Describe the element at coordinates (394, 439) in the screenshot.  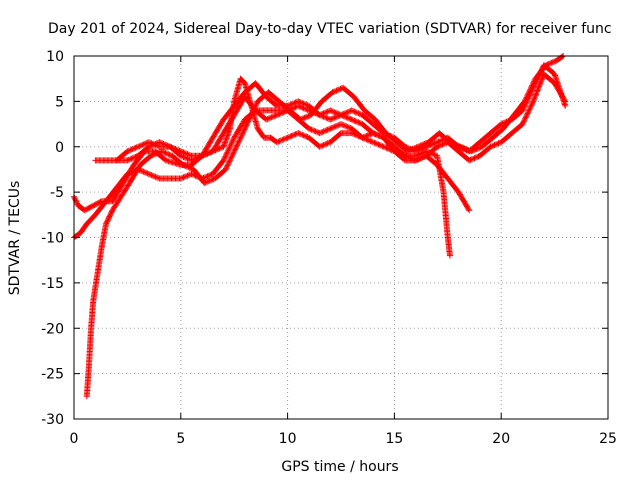
I see `x-tick-label: 15` at that location.